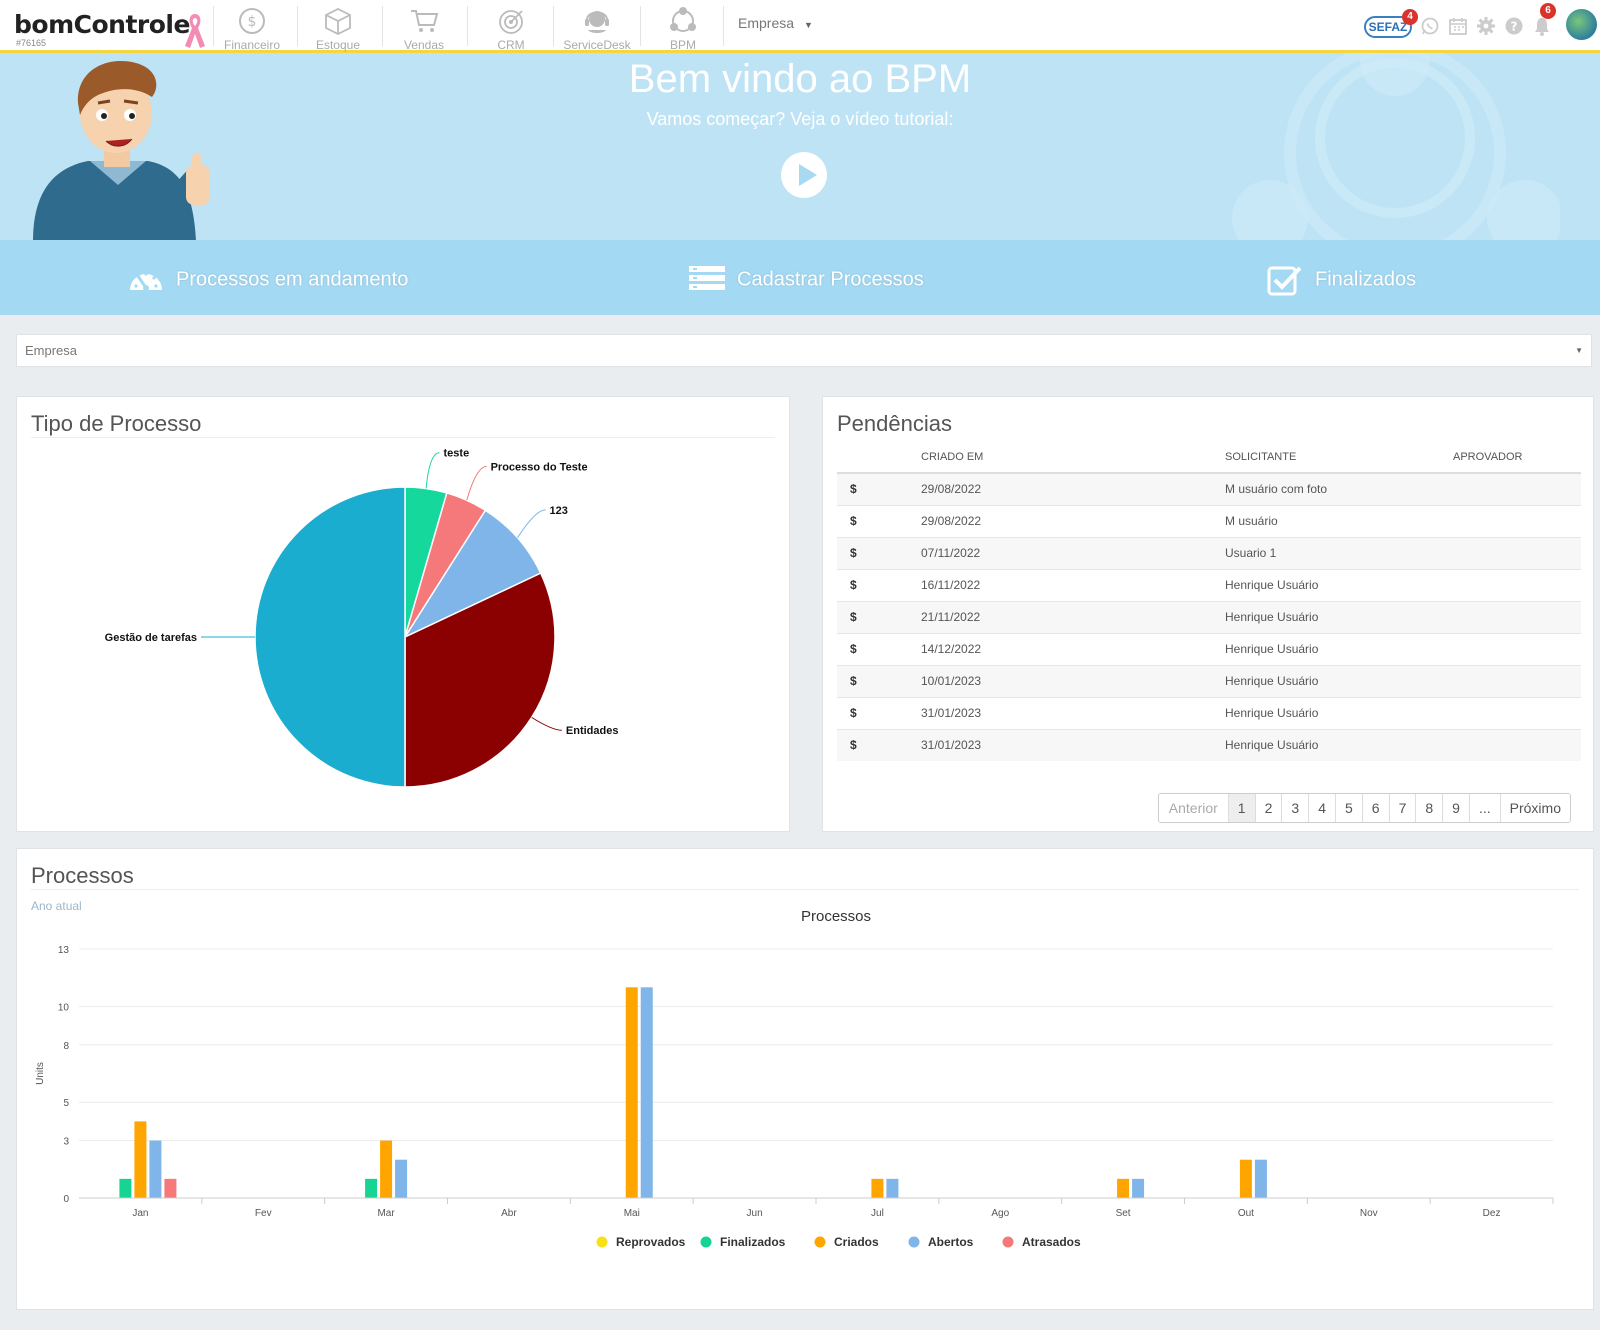  What do you see at coordinates (1209, 584) in the screenshot?
I see `table-row: $16/11/2022 Henrique Usuário` at bounding box center [1209, 584].